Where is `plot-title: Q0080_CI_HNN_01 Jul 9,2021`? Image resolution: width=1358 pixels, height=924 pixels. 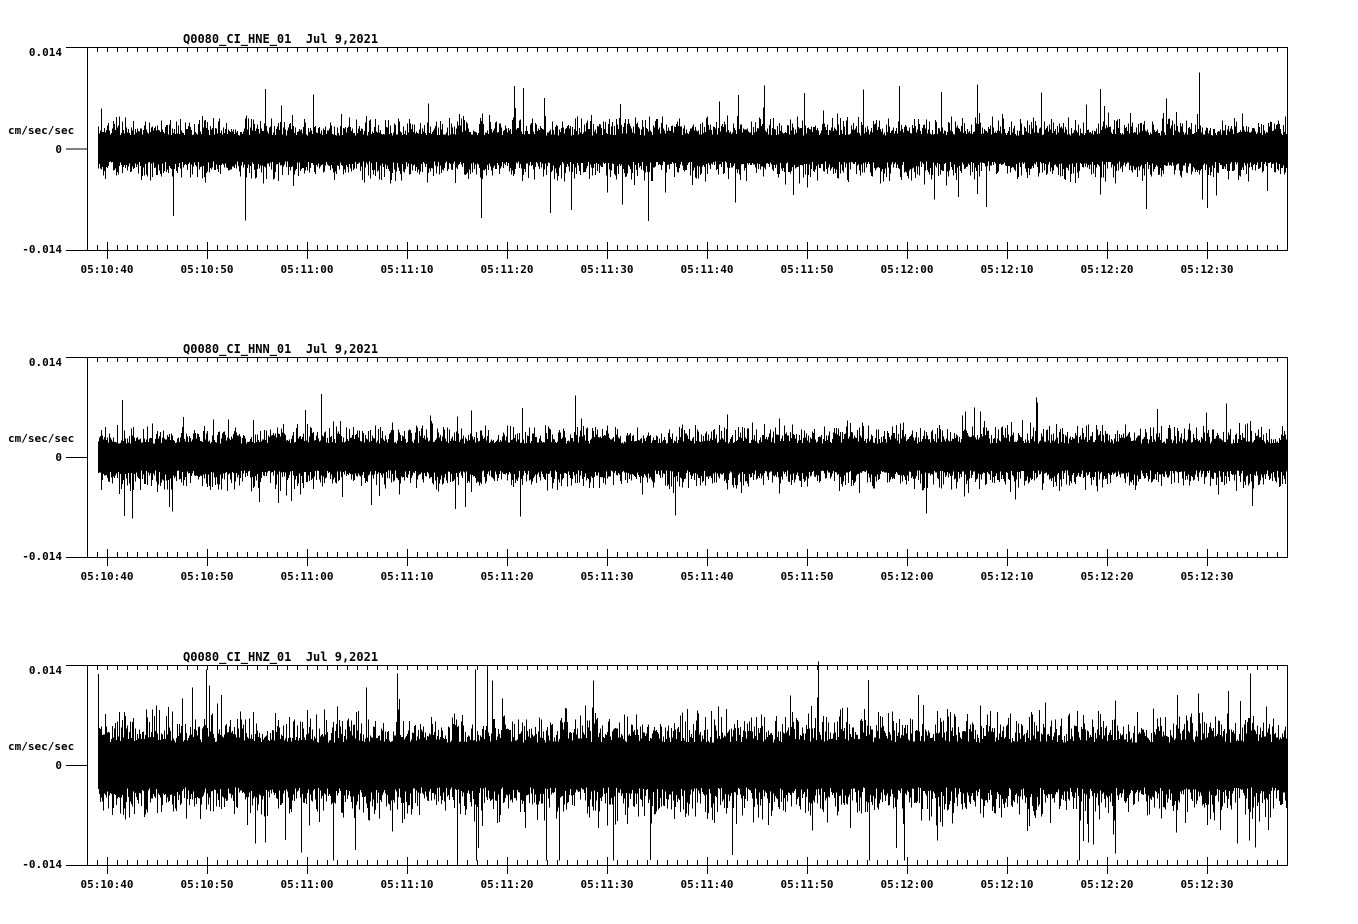
plot-title: Q0080_CI_HNN_01 Jul 9,2021 is located at coordinates (281, 349).